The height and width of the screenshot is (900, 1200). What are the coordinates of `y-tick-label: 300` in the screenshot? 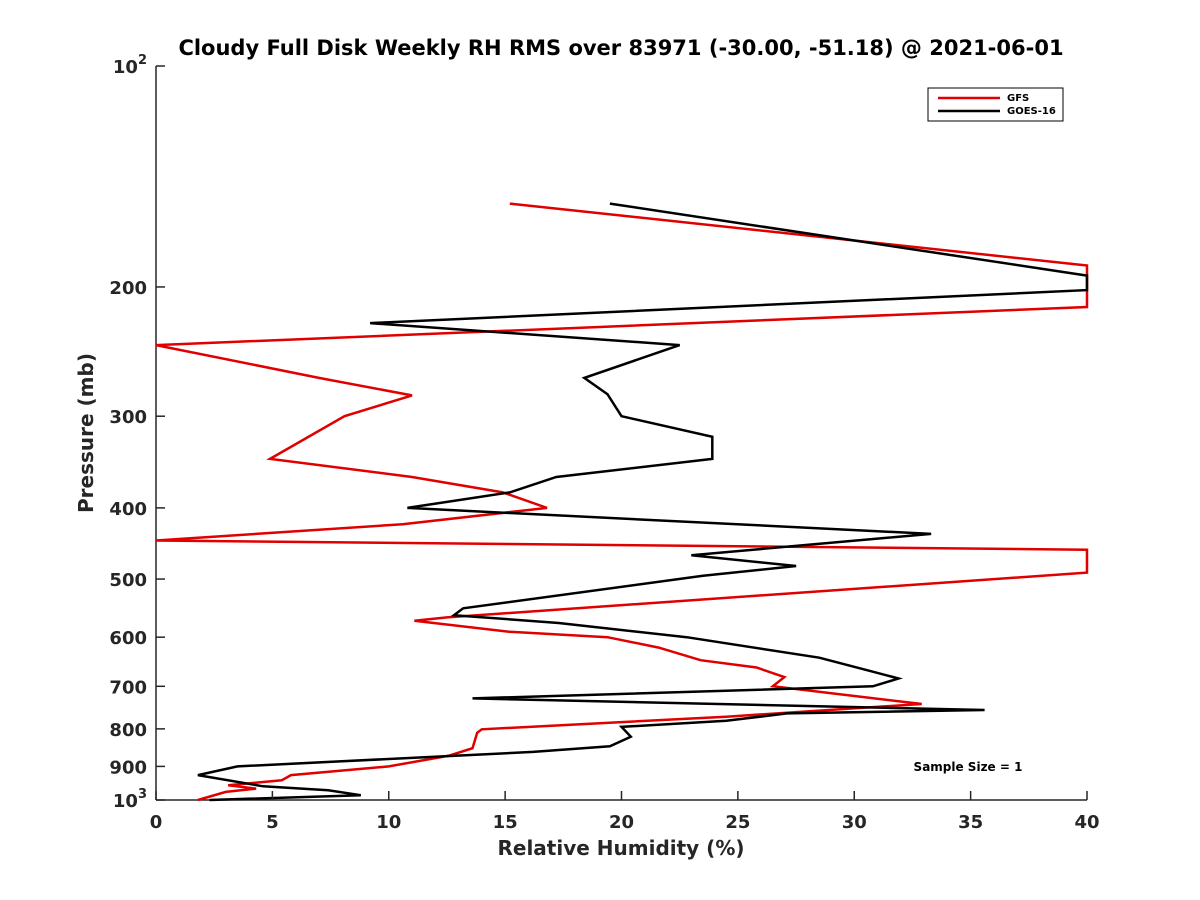 It's located at (128, 417).